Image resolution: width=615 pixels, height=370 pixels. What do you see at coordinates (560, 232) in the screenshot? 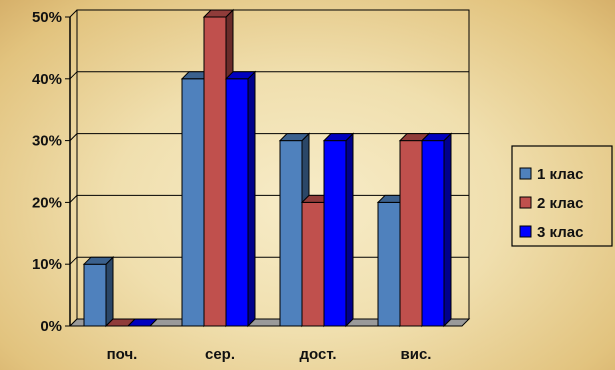
I see `legend-label: 3 клас` at bounding box center [560, 232].